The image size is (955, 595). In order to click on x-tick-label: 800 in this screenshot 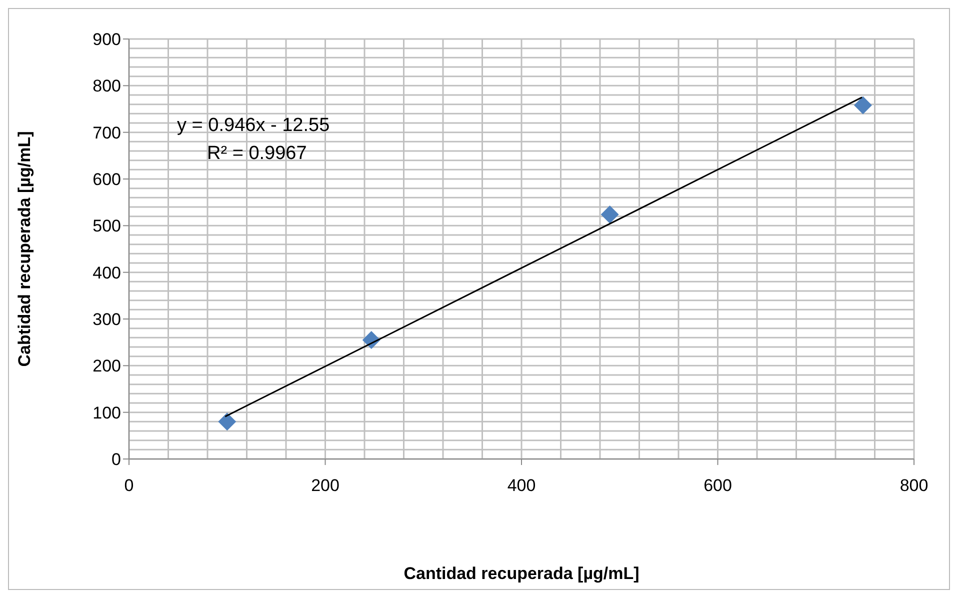, I will do `click(914, 486)`.